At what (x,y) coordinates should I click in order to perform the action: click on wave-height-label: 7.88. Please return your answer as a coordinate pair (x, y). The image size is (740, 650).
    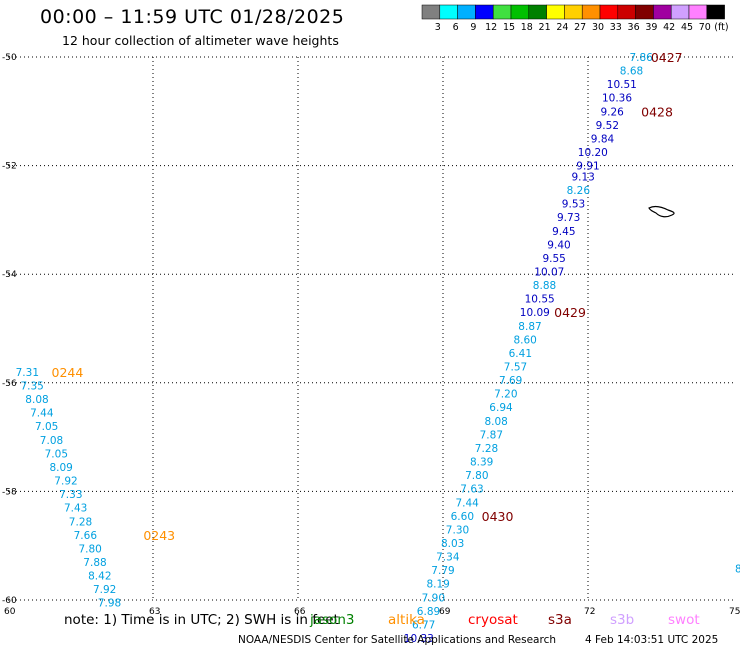
    Looking at the image, I should click on (94, 563).